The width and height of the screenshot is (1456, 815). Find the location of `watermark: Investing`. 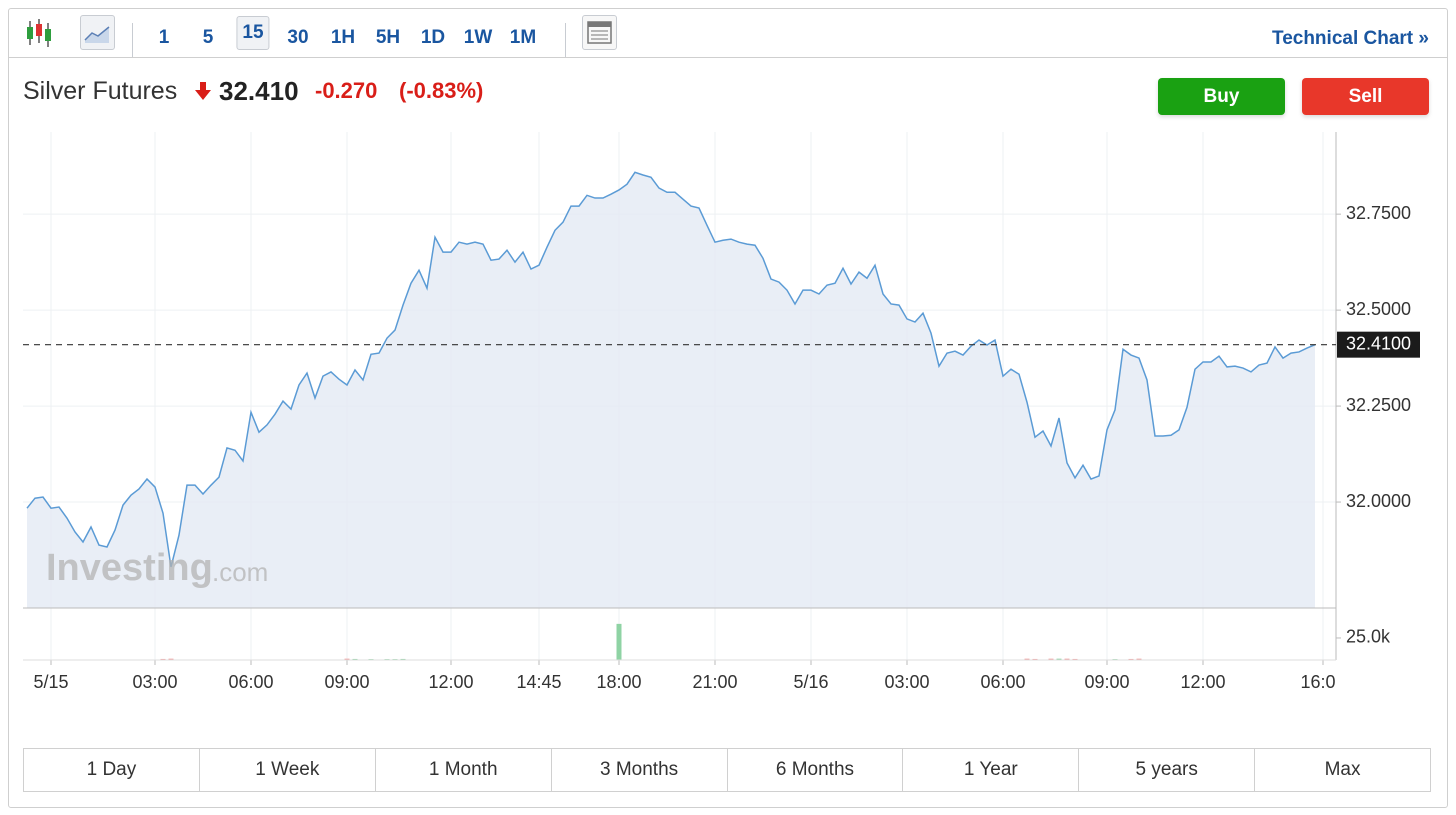

watermark: Investing is located at coordinates (129, 568).